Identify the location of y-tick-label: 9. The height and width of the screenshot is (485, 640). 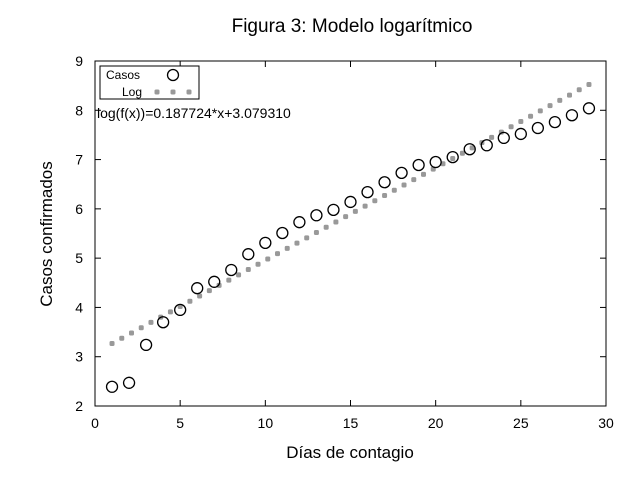
(79, 61).